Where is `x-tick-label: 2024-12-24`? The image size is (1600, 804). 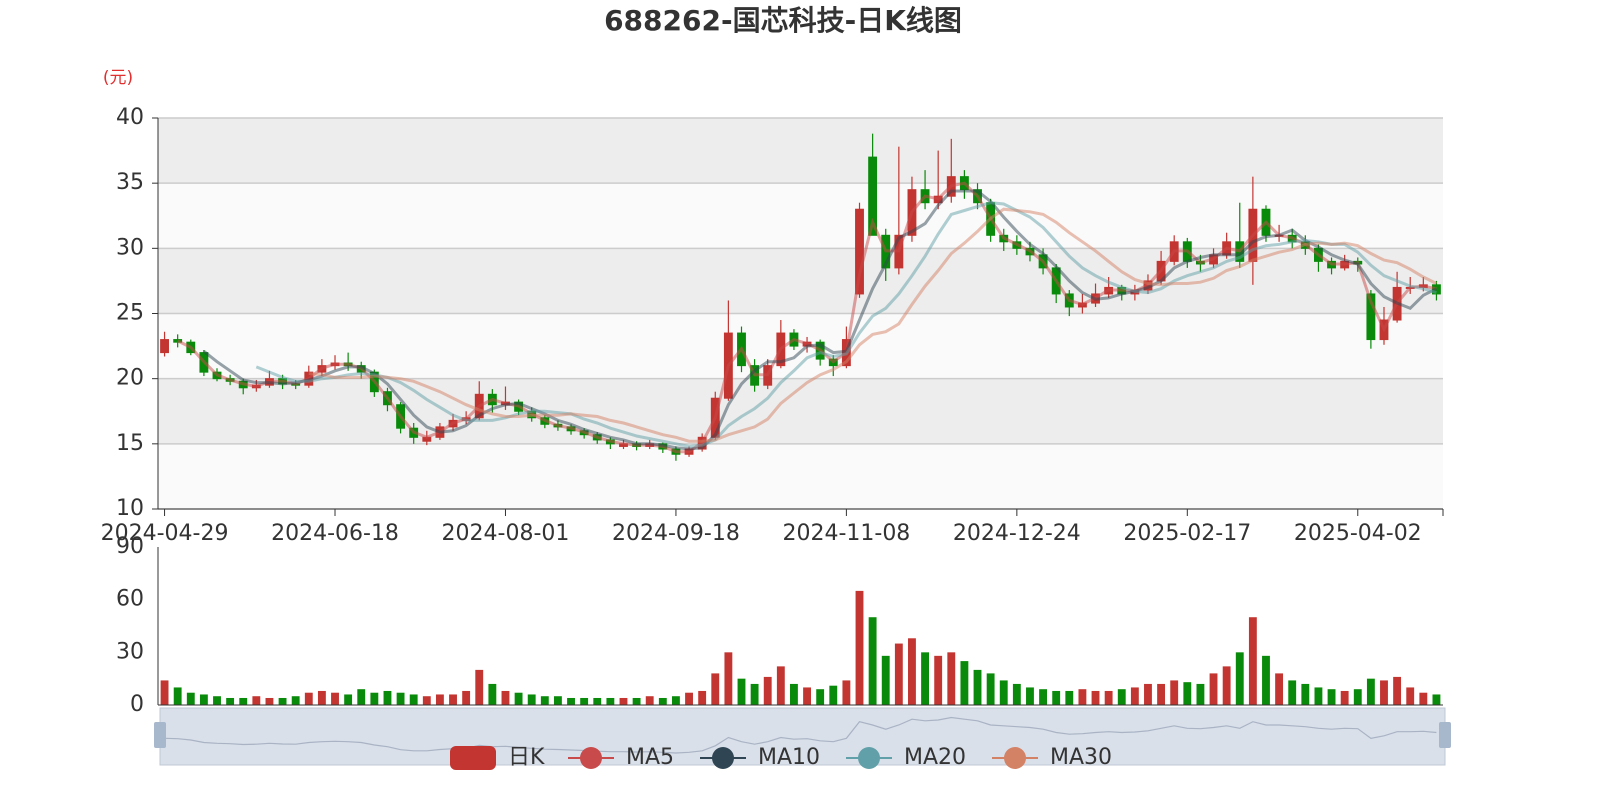 x-tick-label: 2024-12-24 is located at coordinates (1017, 533).